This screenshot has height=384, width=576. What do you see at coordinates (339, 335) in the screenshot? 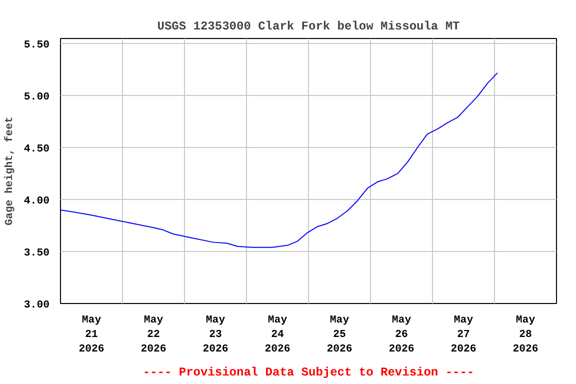
I see `x-tick-label: May 25 2026` at bounding box center [339, 335].